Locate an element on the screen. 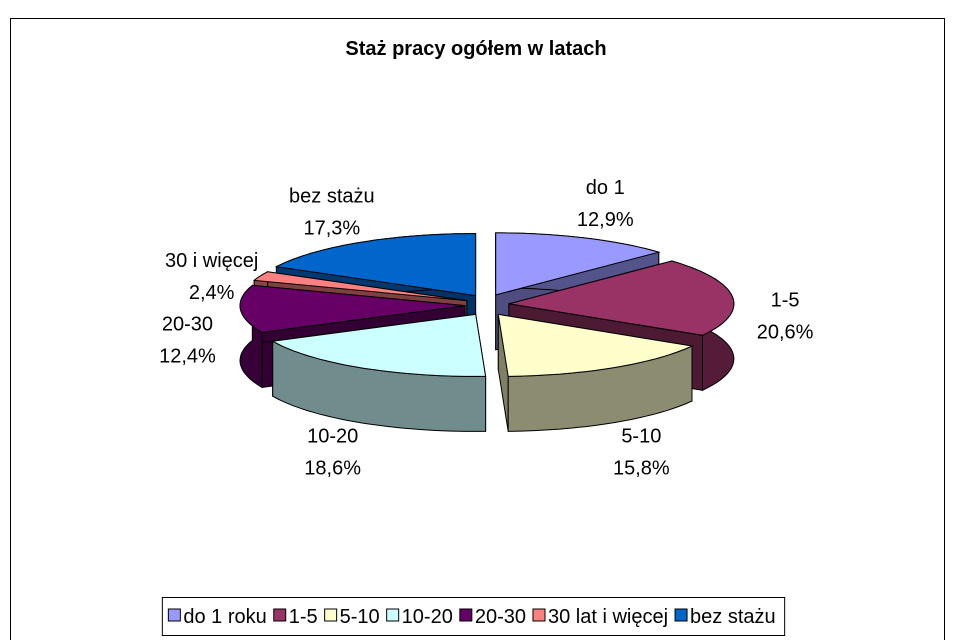 The height and width of the screenshot is (640, 953). data-label-name: 5-10 is located at coordinates (641, 437).